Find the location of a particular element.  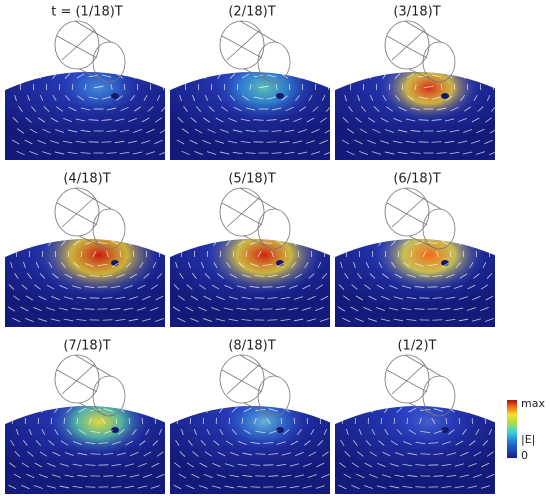

panel-label: (8/18)T is located at coordinates (251, 346).